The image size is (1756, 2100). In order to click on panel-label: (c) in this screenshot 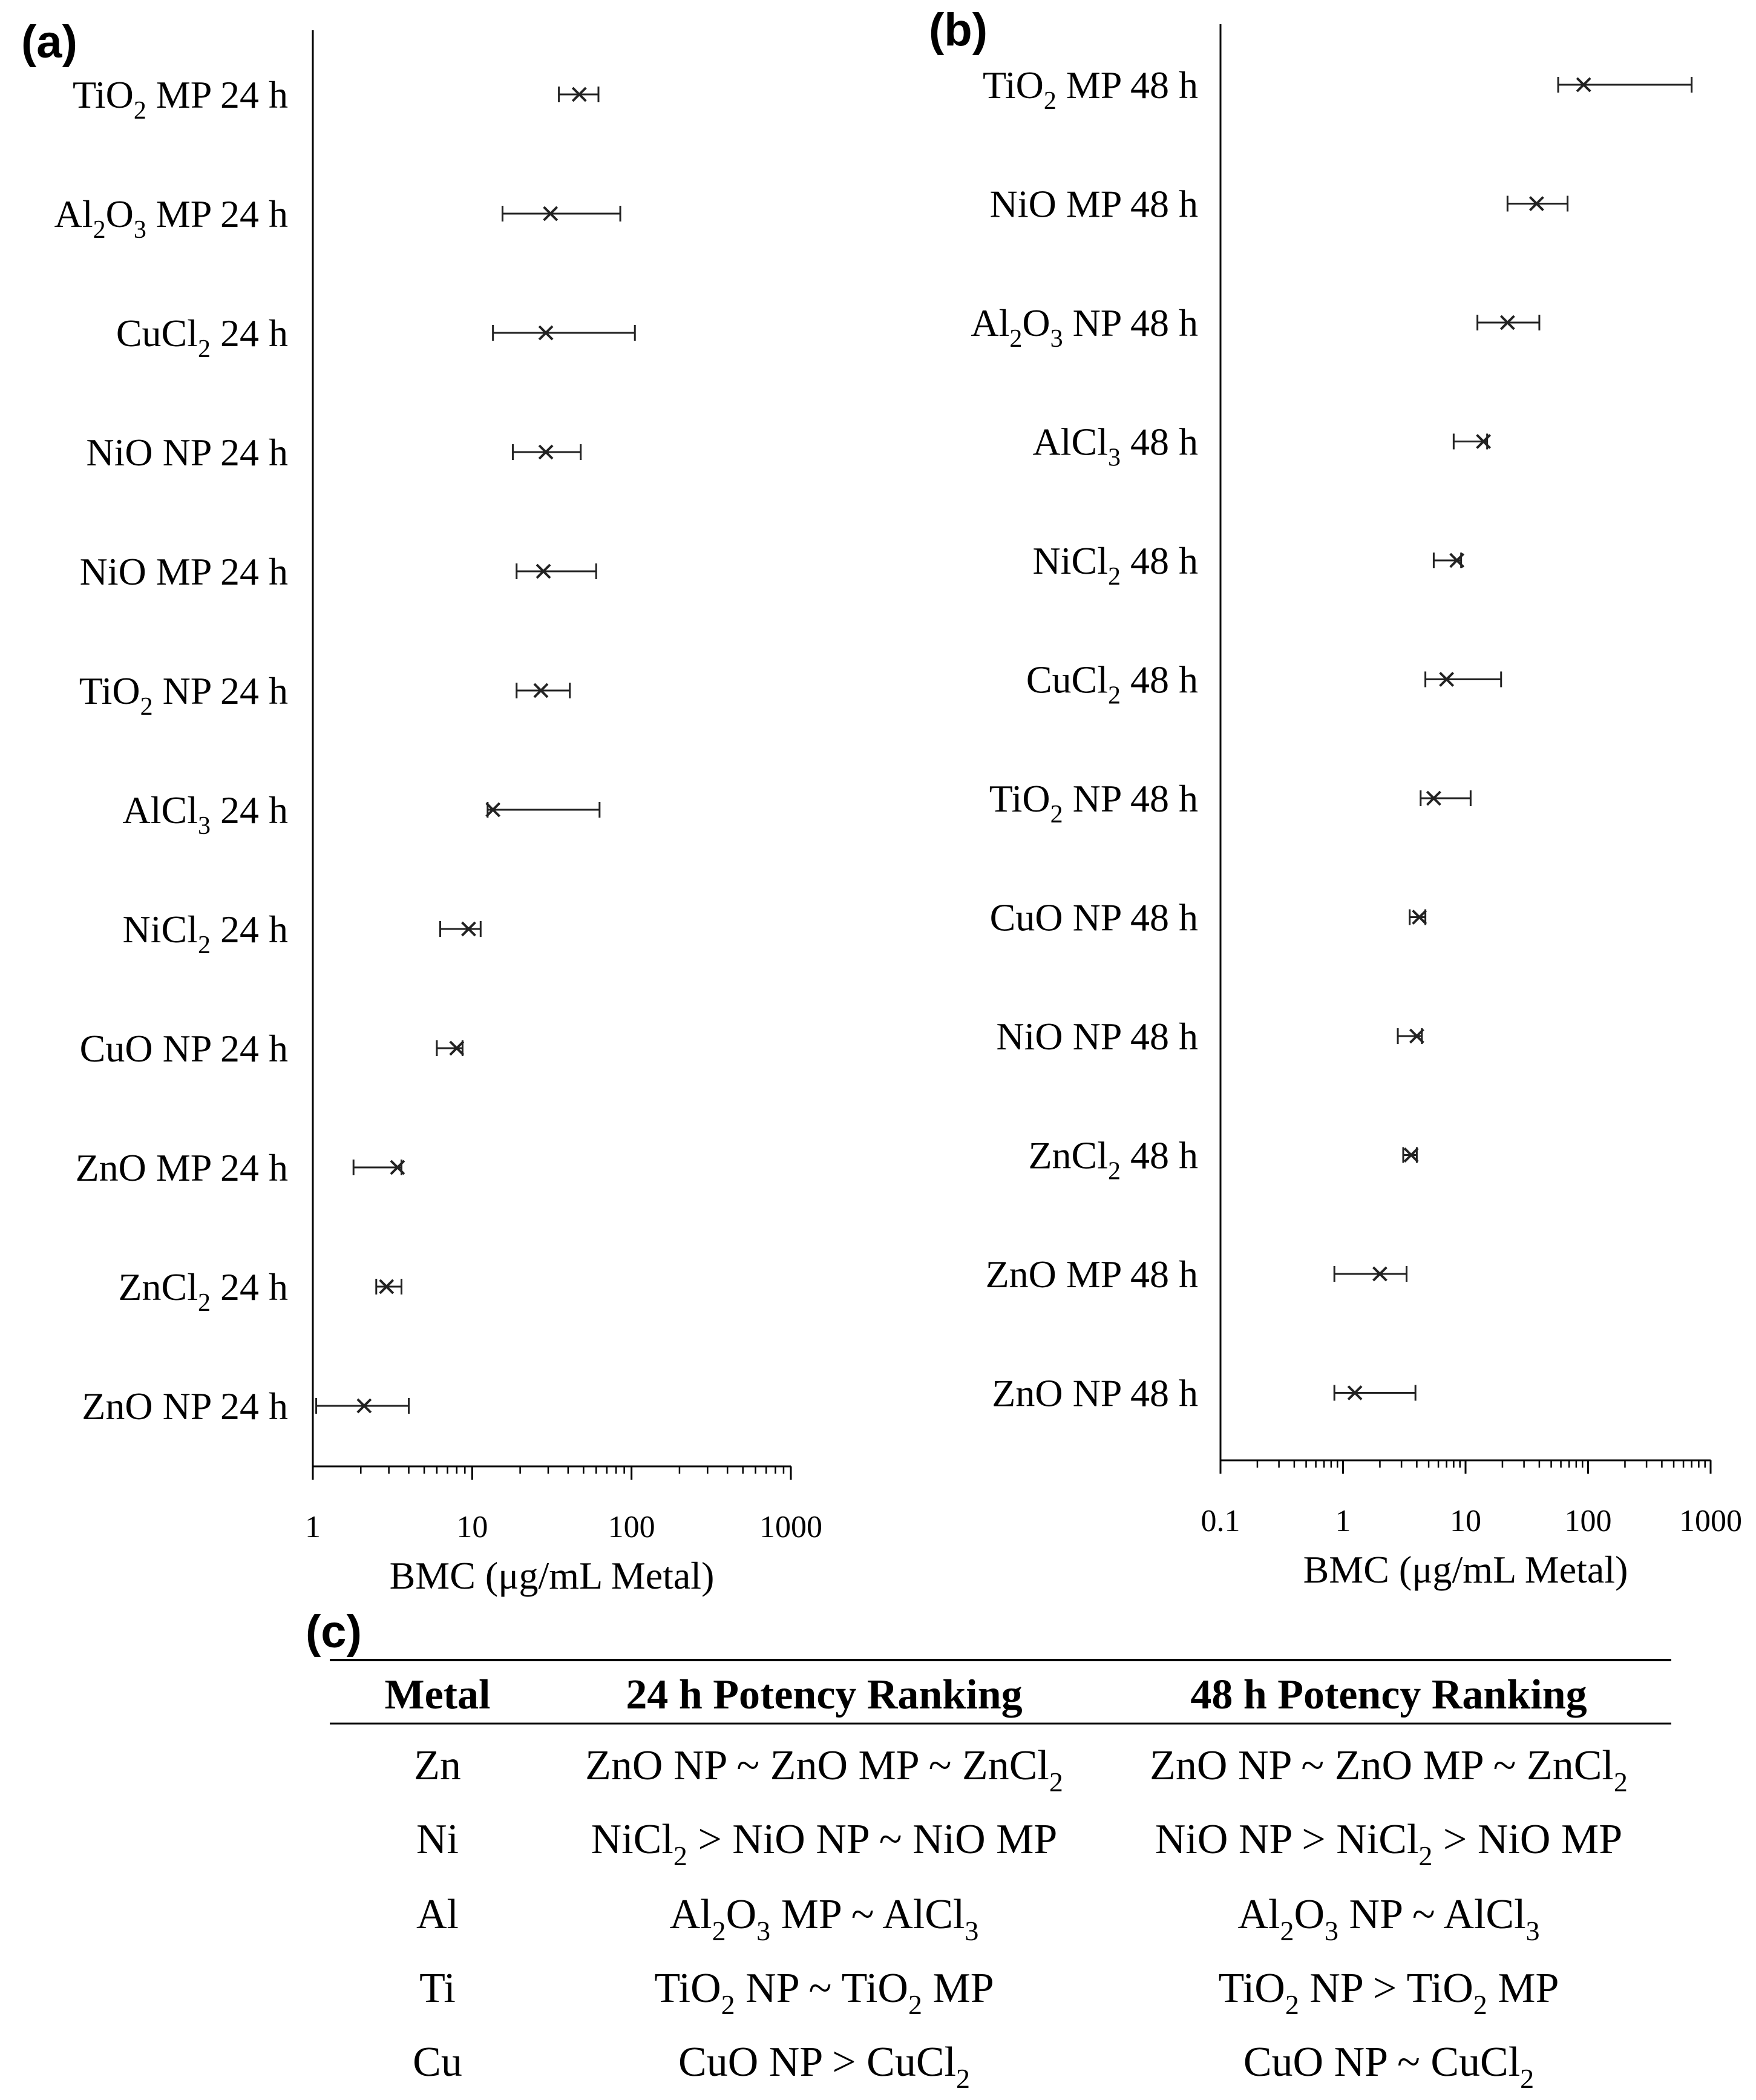, I will do `click(334, 1632)`.